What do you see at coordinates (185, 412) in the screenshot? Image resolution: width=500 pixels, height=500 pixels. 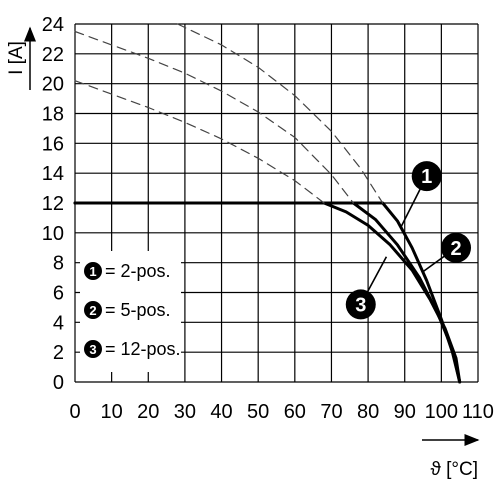 I see `x-tick-label: 30` at bounding box center [185, 412].